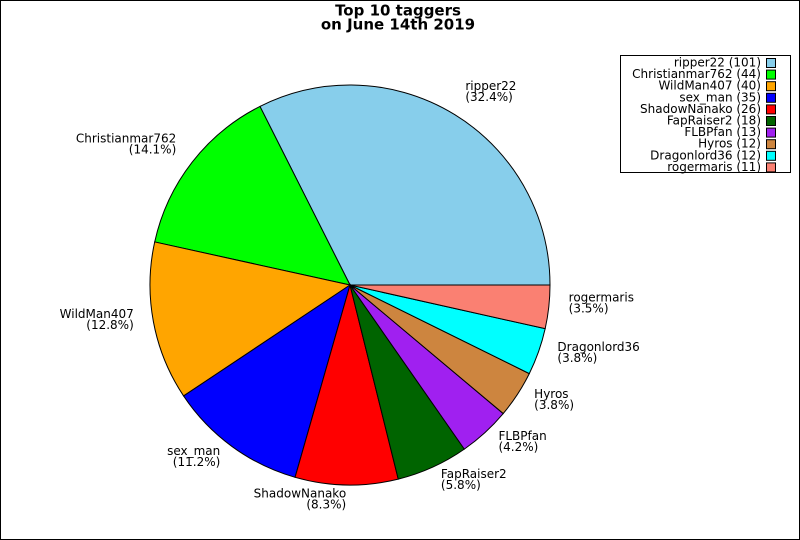  Describe the element at coordinates (601, 298) in the screenshot. I see `slice-label: rogermaris` at that location.